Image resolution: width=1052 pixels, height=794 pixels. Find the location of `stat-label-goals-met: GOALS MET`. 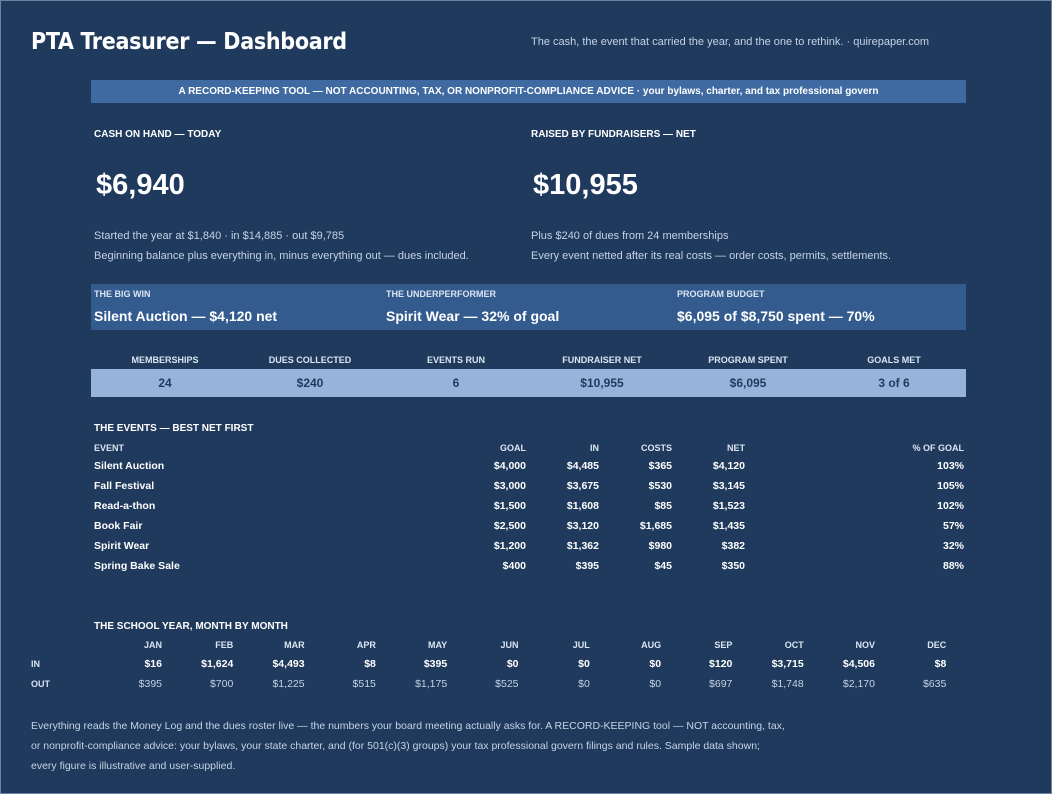

stat-label-goals-met: GOALS MET is located at coordinates (894, 360).